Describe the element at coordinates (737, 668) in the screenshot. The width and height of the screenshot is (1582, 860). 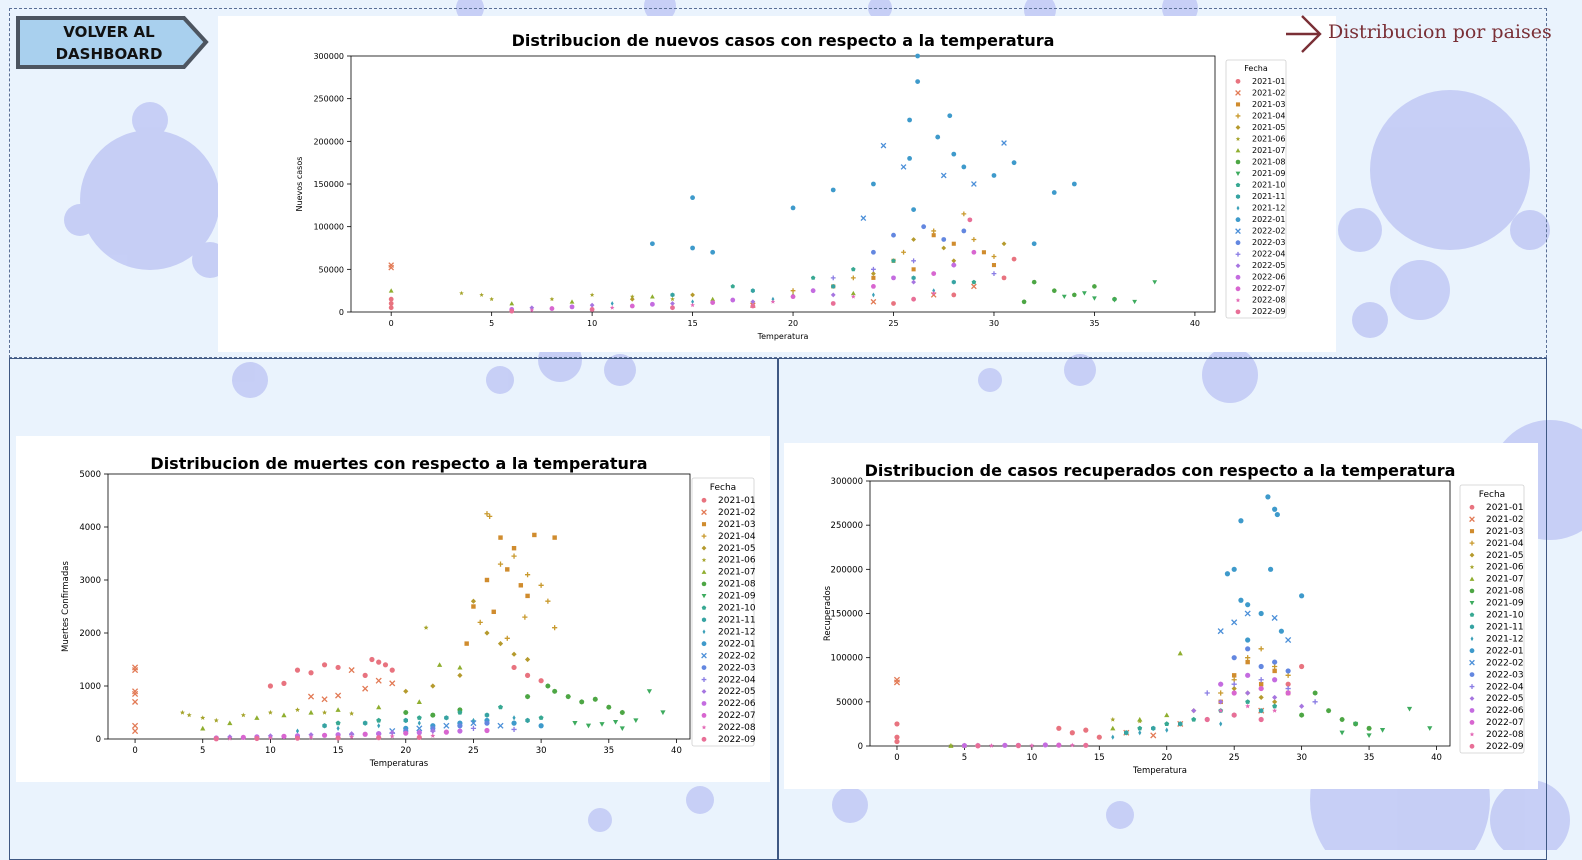
I see `legend-entry-label: 2022-03` at that location.